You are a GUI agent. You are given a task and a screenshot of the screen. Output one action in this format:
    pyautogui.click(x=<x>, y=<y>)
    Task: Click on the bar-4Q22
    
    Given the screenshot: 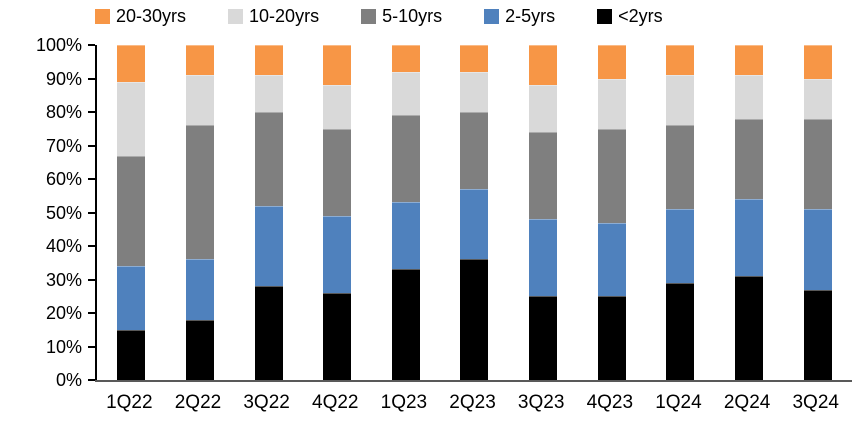 What is the action you would take?
    pyautogui.click(x=337, y=212)
    